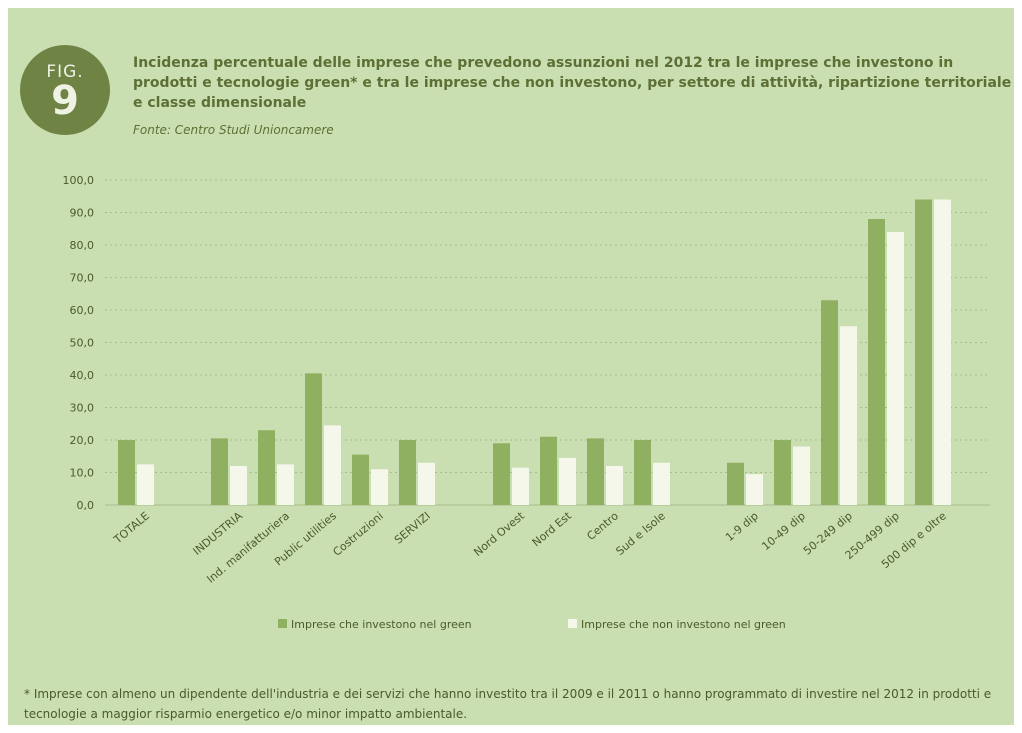  What do you see at coordinates (79, 180) in the screenshot?
I see `y-tick-label: 100,0` at bounding box center [79, 180].